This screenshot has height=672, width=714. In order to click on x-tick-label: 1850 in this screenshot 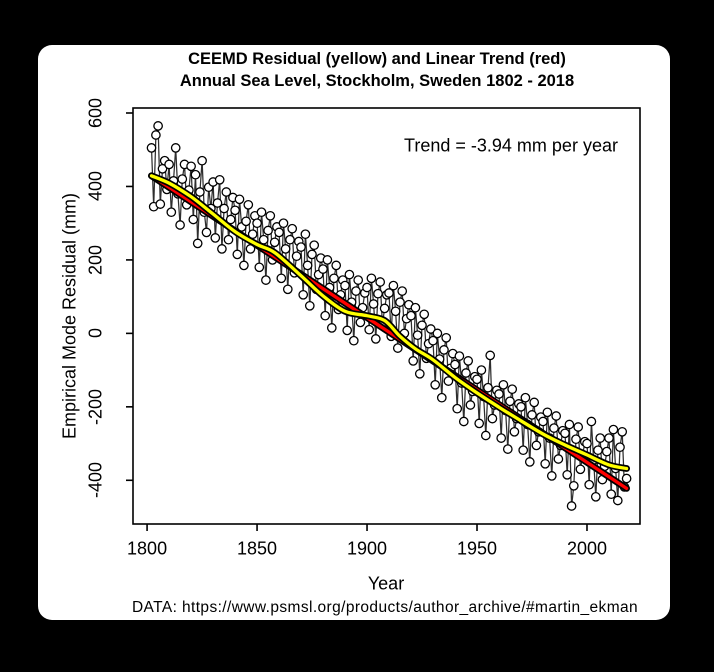, I will do `click(257, 548)`.